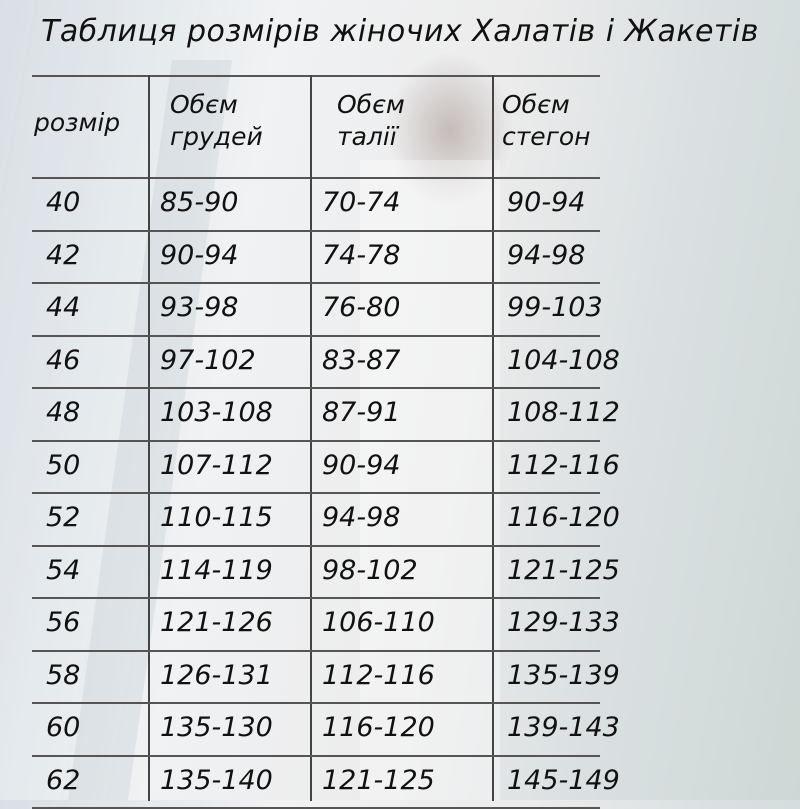 This screenshot has height=809, width=800. Describe the element at coordinates (216, 622) in the screenshot. I see `cell-chest: 121-126` at that location.